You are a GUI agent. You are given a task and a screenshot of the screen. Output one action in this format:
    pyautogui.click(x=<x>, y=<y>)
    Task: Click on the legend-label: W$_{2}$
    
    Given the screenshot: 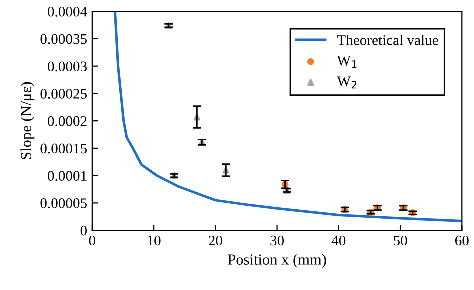 What is the action you would take?
    pyautogui.click(x=347, y=82)
    